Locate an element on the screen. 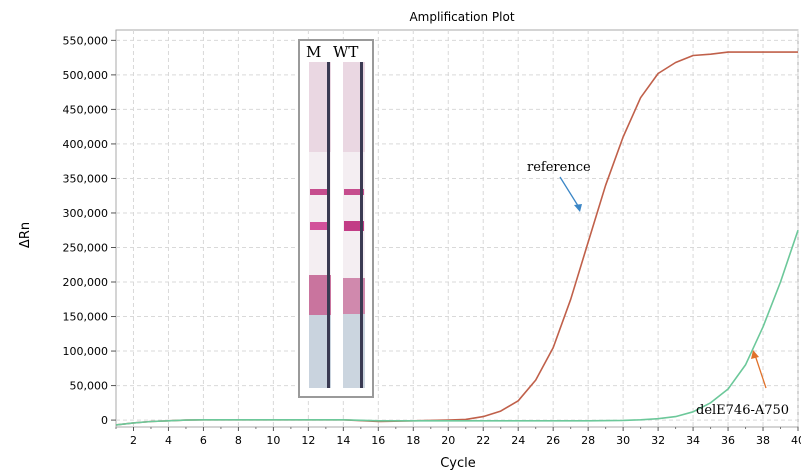 The width and height of the screenshot is (801, 471). inset-label-m: M is located at coordinates (313, 52).